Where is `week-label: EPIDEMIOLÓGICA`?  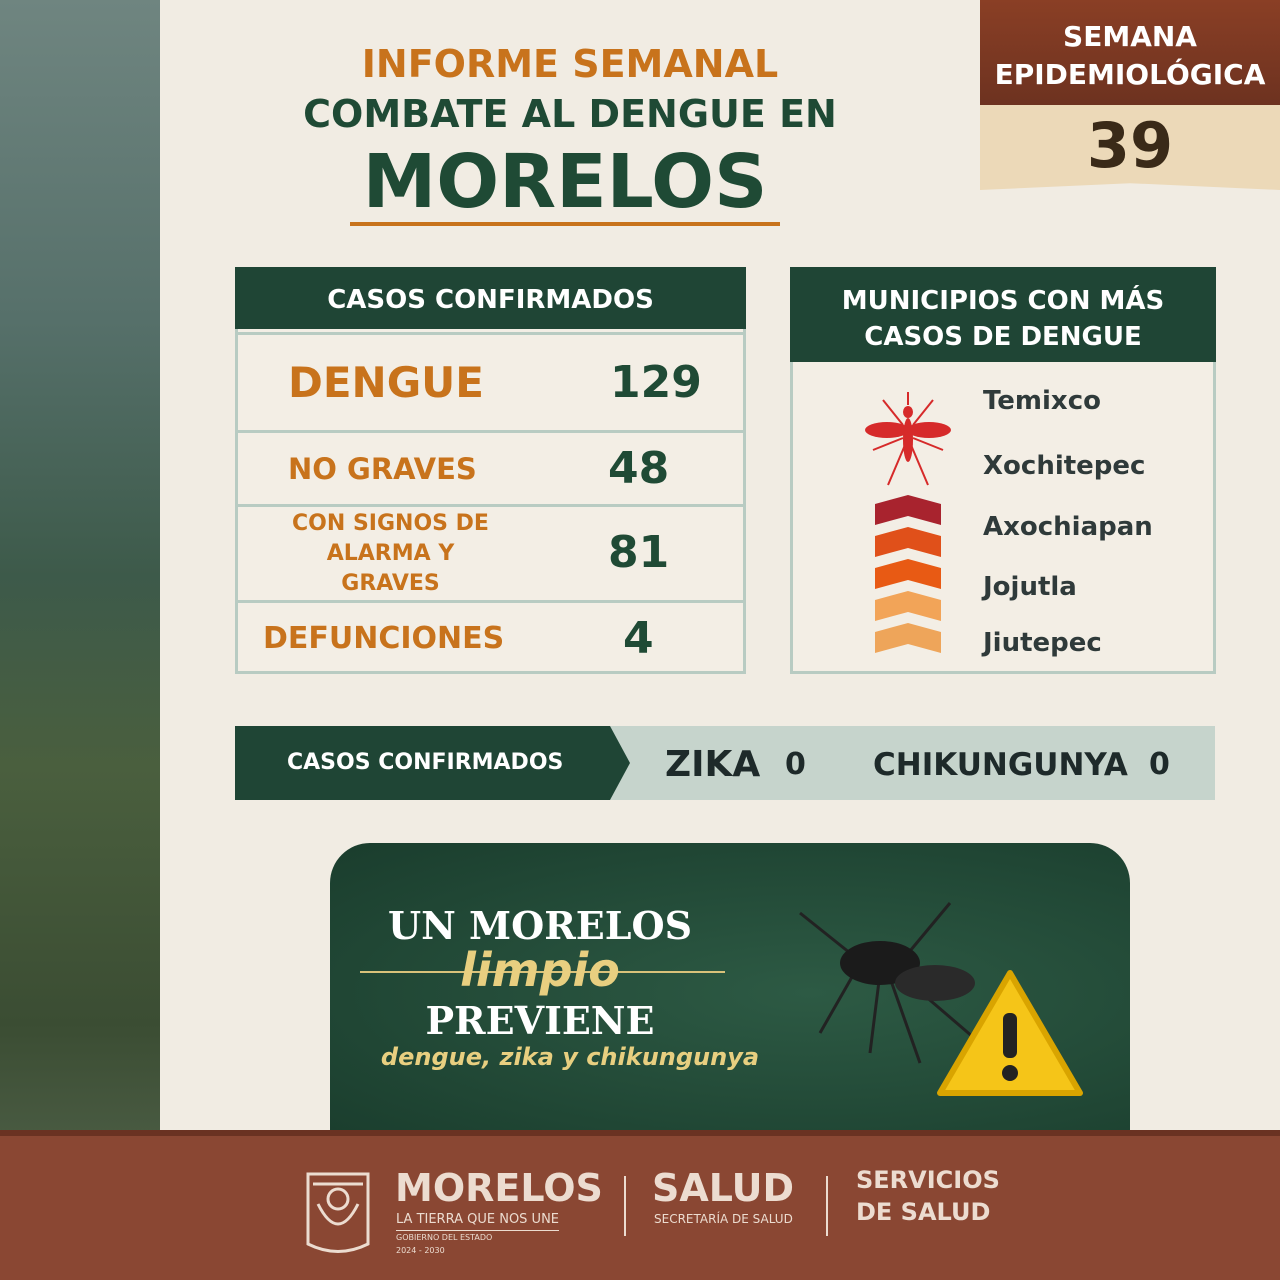
week-label: EPIDEMIOLÓGICA is located at coordinates (1130, 74).